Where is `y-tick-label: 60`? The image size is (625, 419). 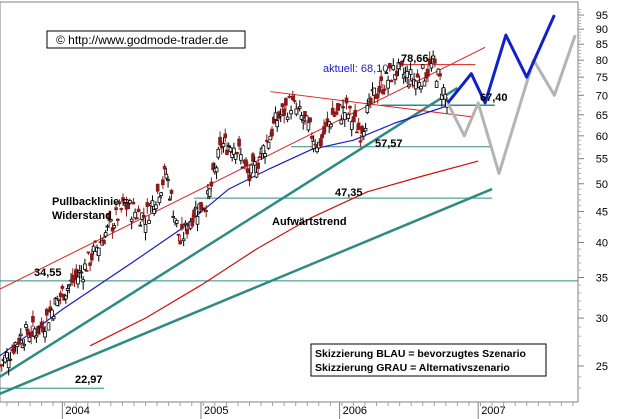 y-tick-label: 60 is located at coordinates (602, 137).